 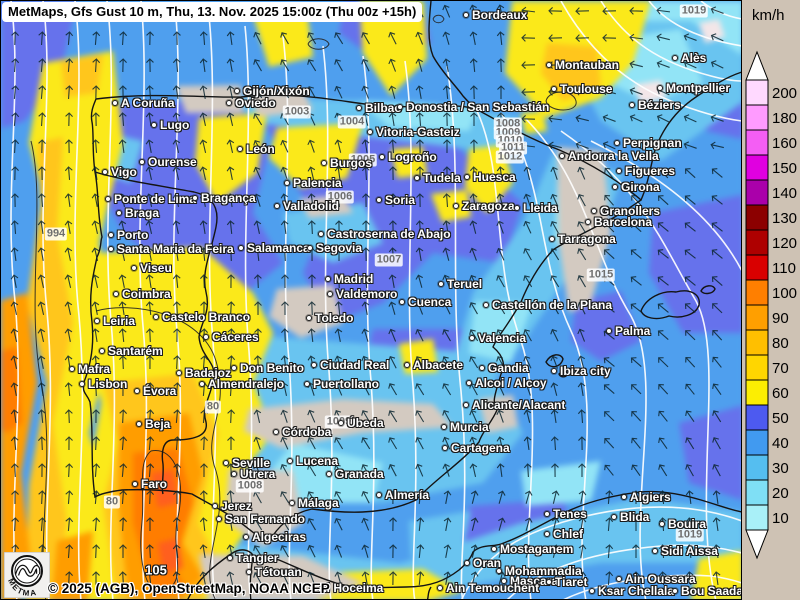 What do you see at coordinates (631, 591) in the screenshot?
I see `city: Ksar Chellala` at bounding box center [631, 591].